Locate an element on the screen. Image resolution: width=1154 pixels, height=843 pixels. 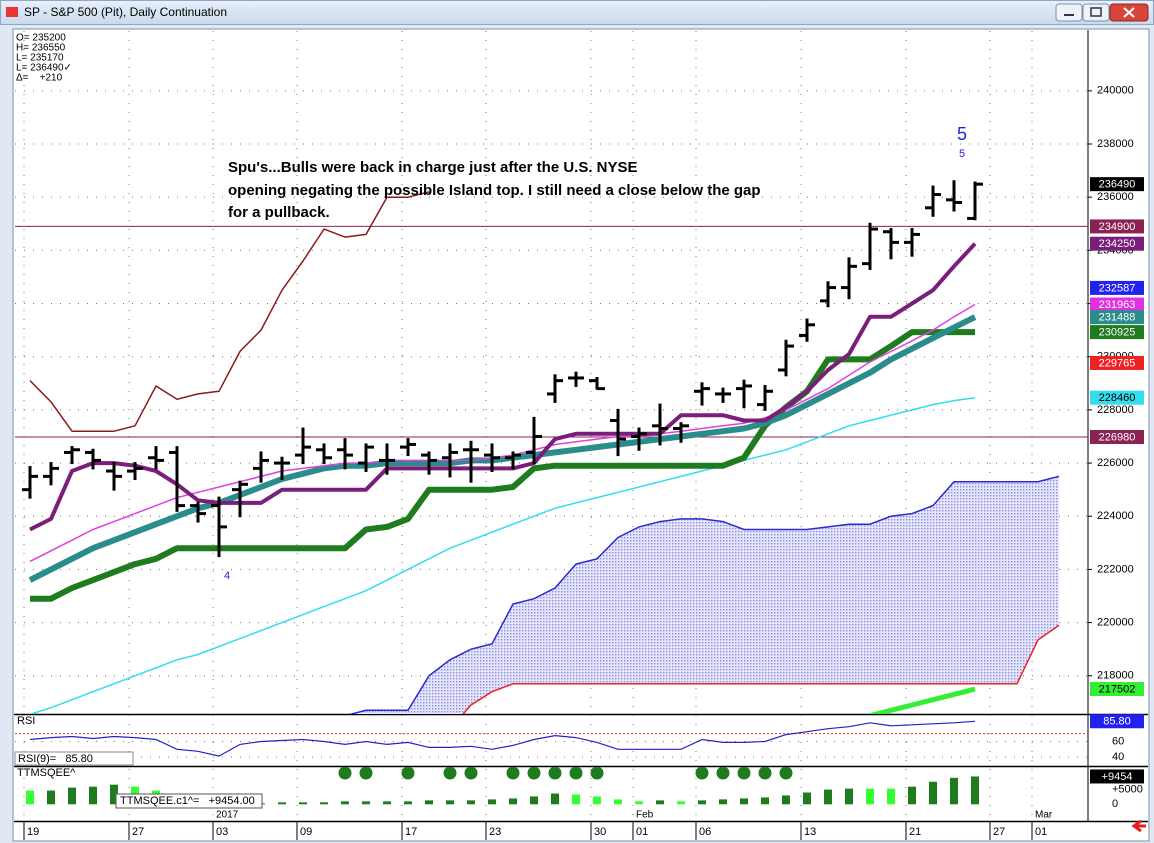
ttm-value-box is located at coordinates (1117, 776).